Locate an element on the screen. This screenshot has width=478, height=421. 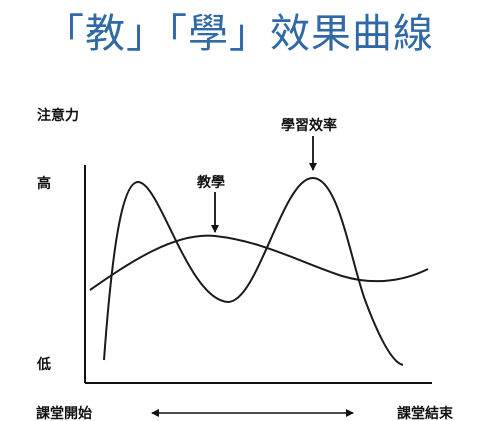
learning-efficiency-label: 學習效率 is located at coordinates (309, 125).